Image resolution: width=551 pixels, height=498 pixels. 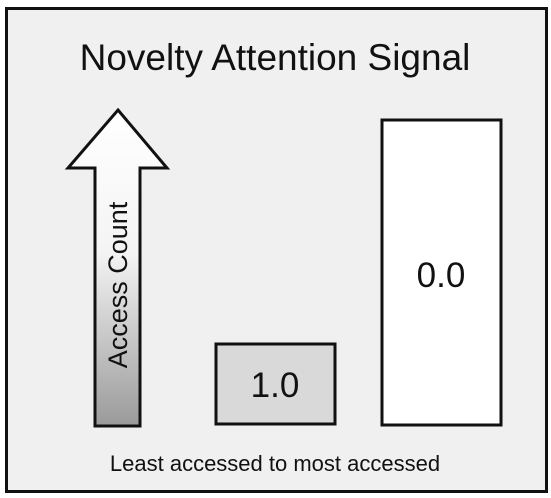 I want to click on bar-high-access, so click(x=441, y=272).